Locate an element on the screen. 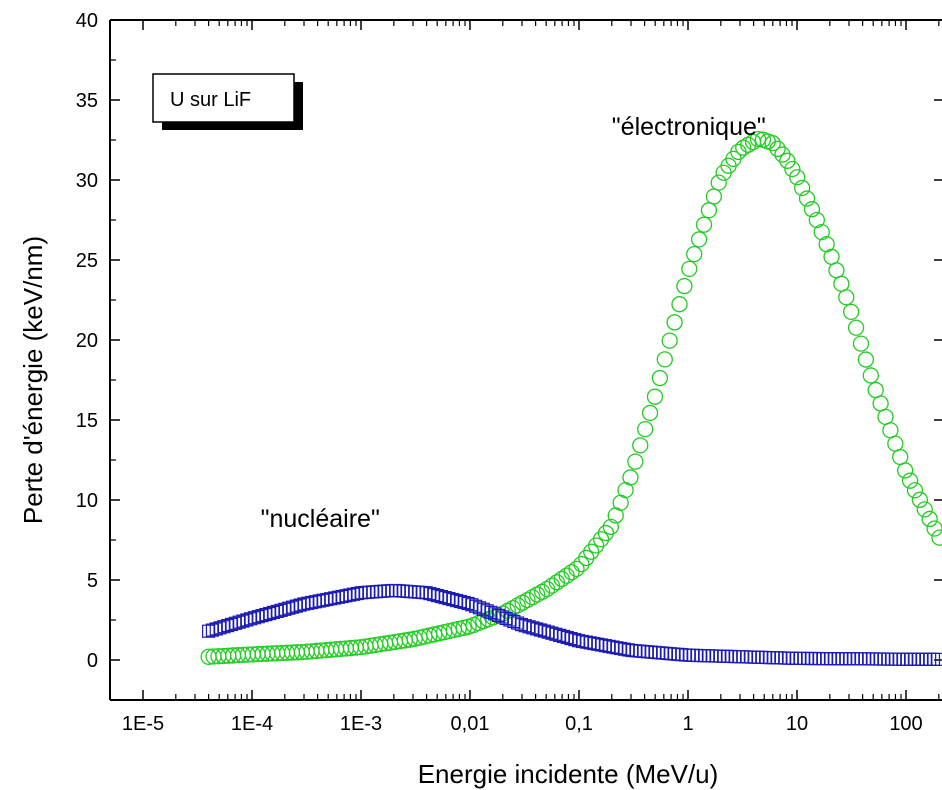  x-tick-label: 1 is located at coordinates (687, 724).